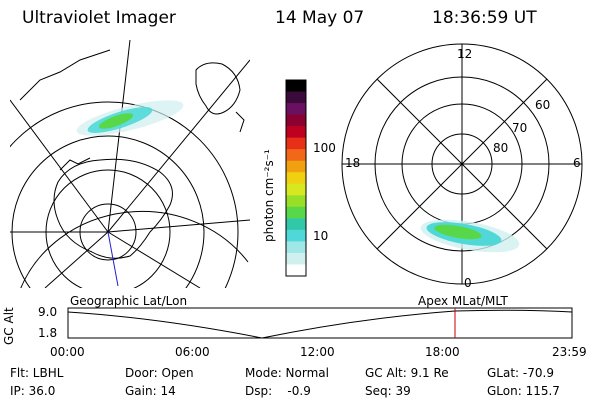  I want to click on mlat-label-60: 60, so click(543, 105).